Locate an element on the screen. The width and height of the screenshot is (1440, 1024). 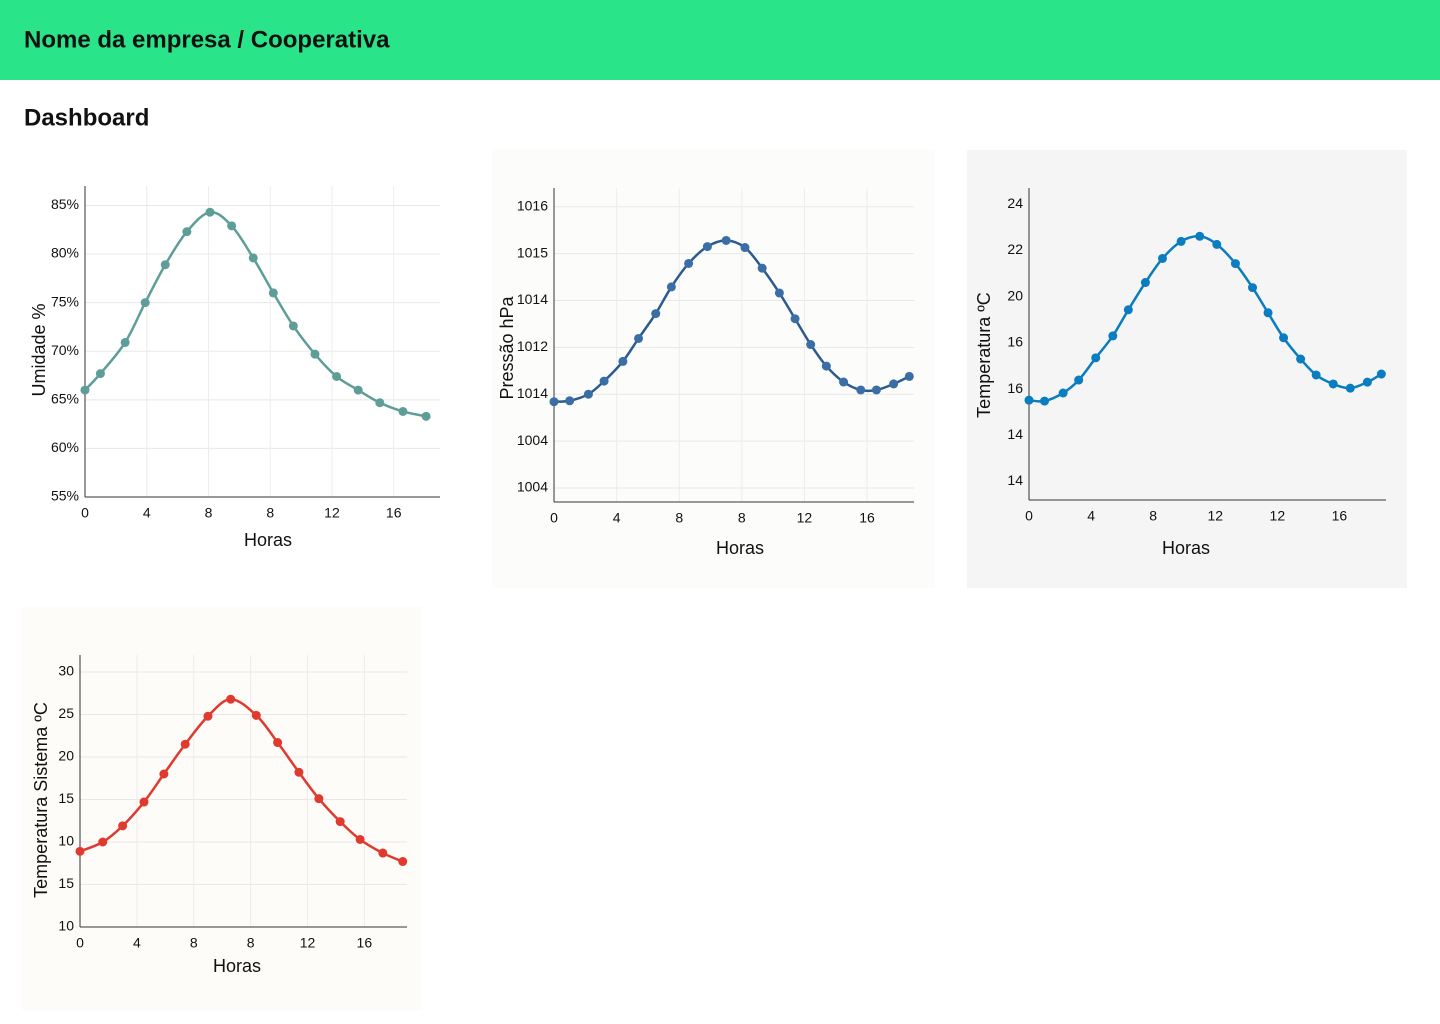
y-tick-label: 10 is located at coordinates (66, 926).